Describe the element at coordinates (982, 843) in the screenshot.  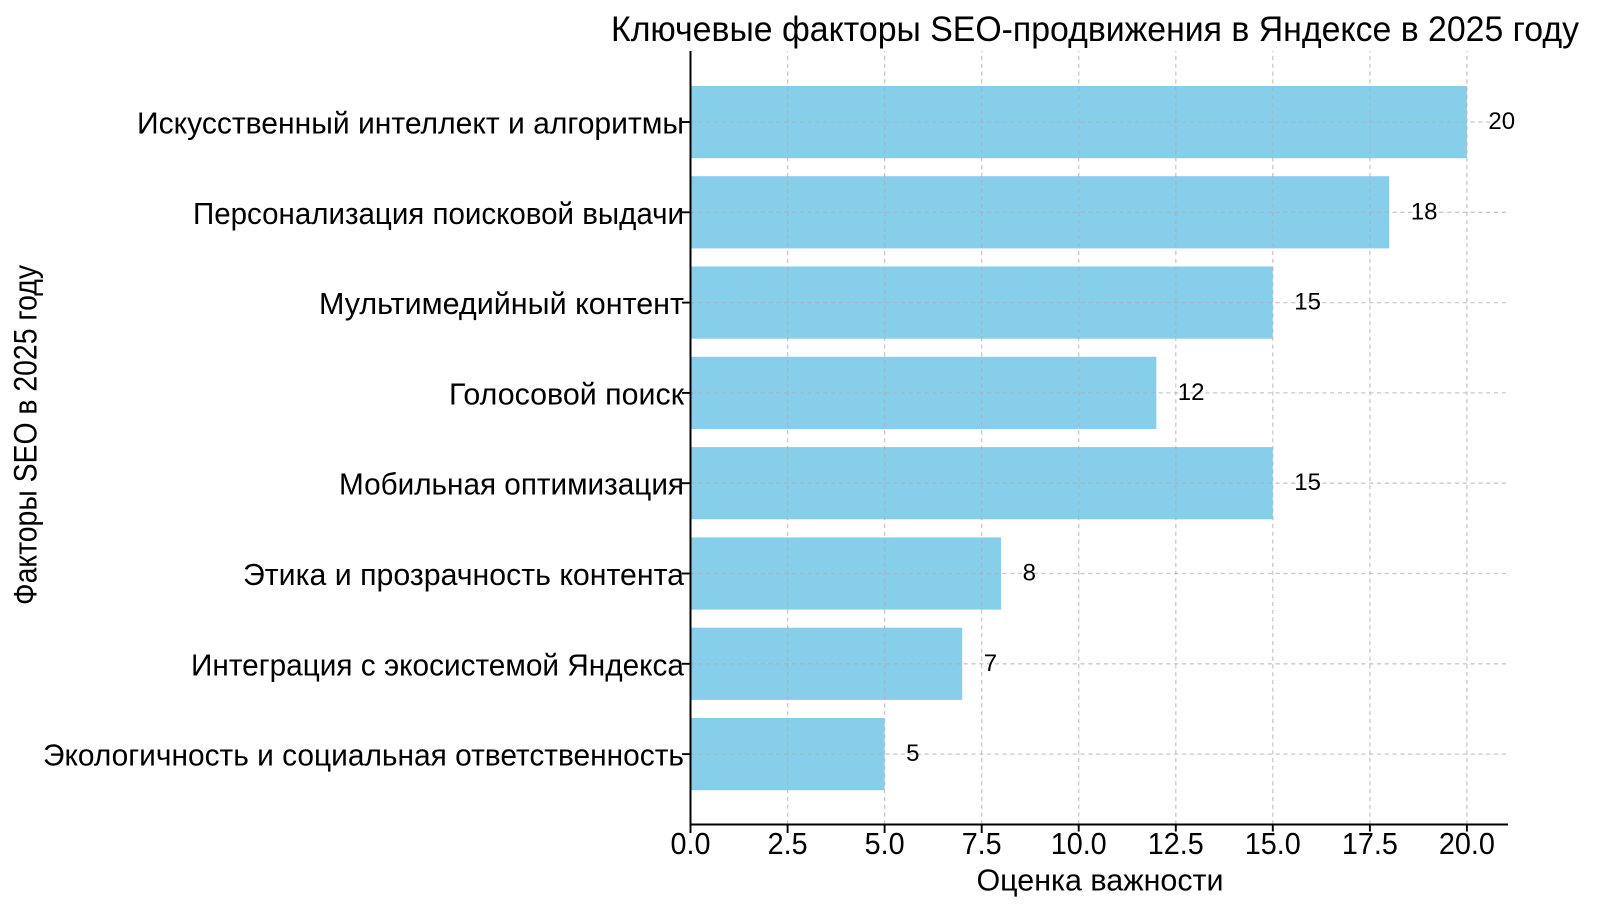
I see `svg-text: 7.5` at that location.